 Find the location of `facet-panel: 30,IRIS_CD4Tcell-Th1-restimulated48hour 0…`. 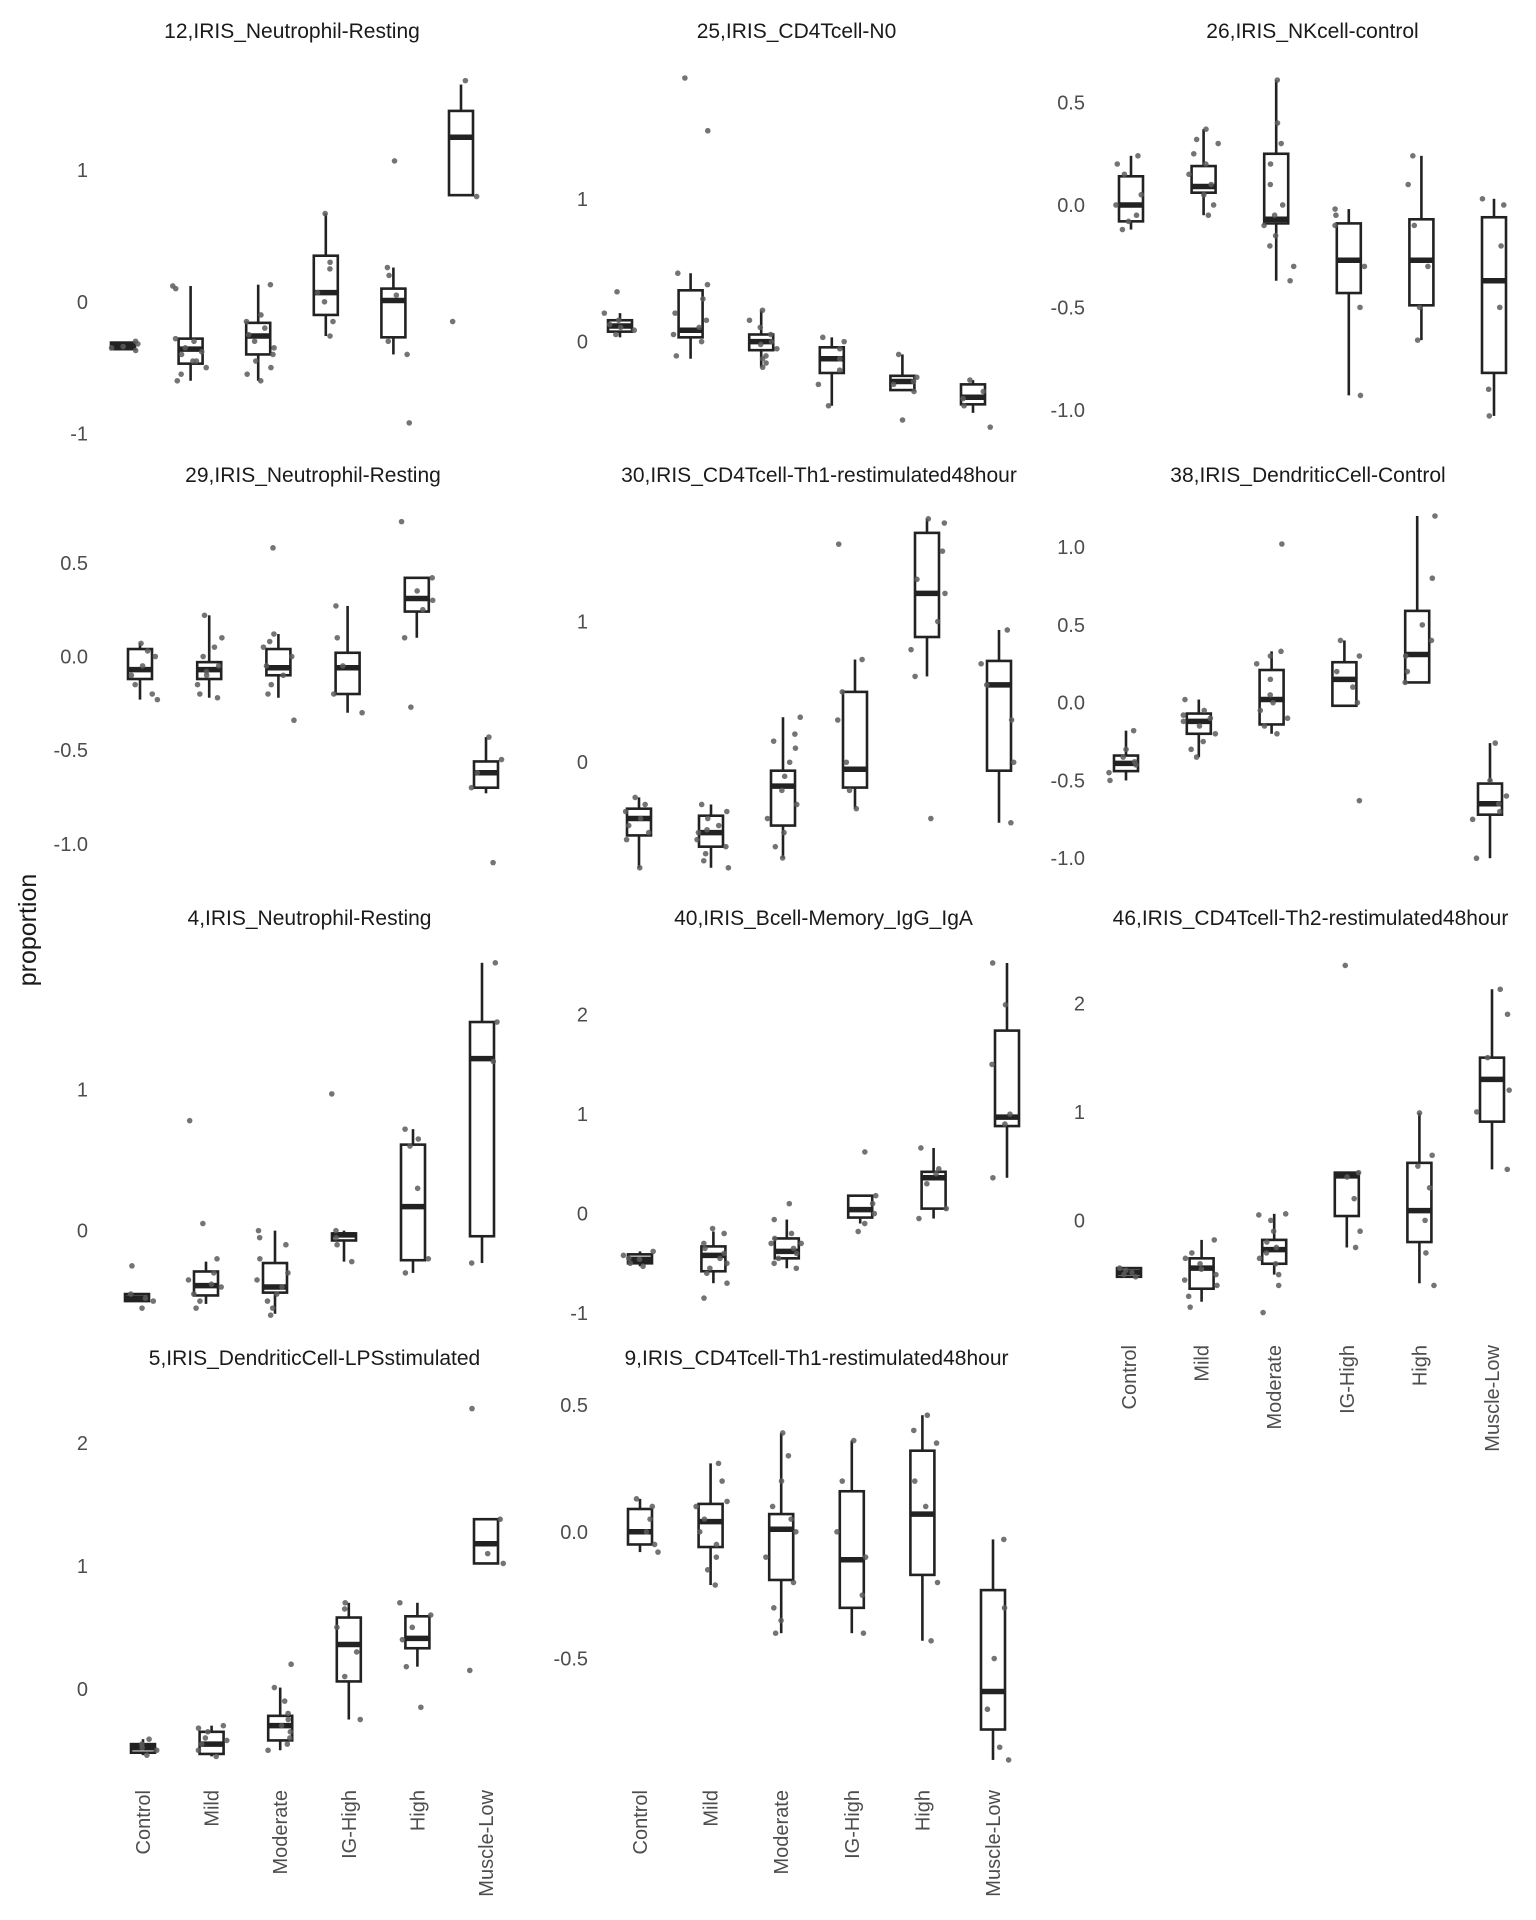

facet-panel: 30,IRIS_CD4Tcell-Th1-restimulated48hour 0… is located at coordinates (797, 667).